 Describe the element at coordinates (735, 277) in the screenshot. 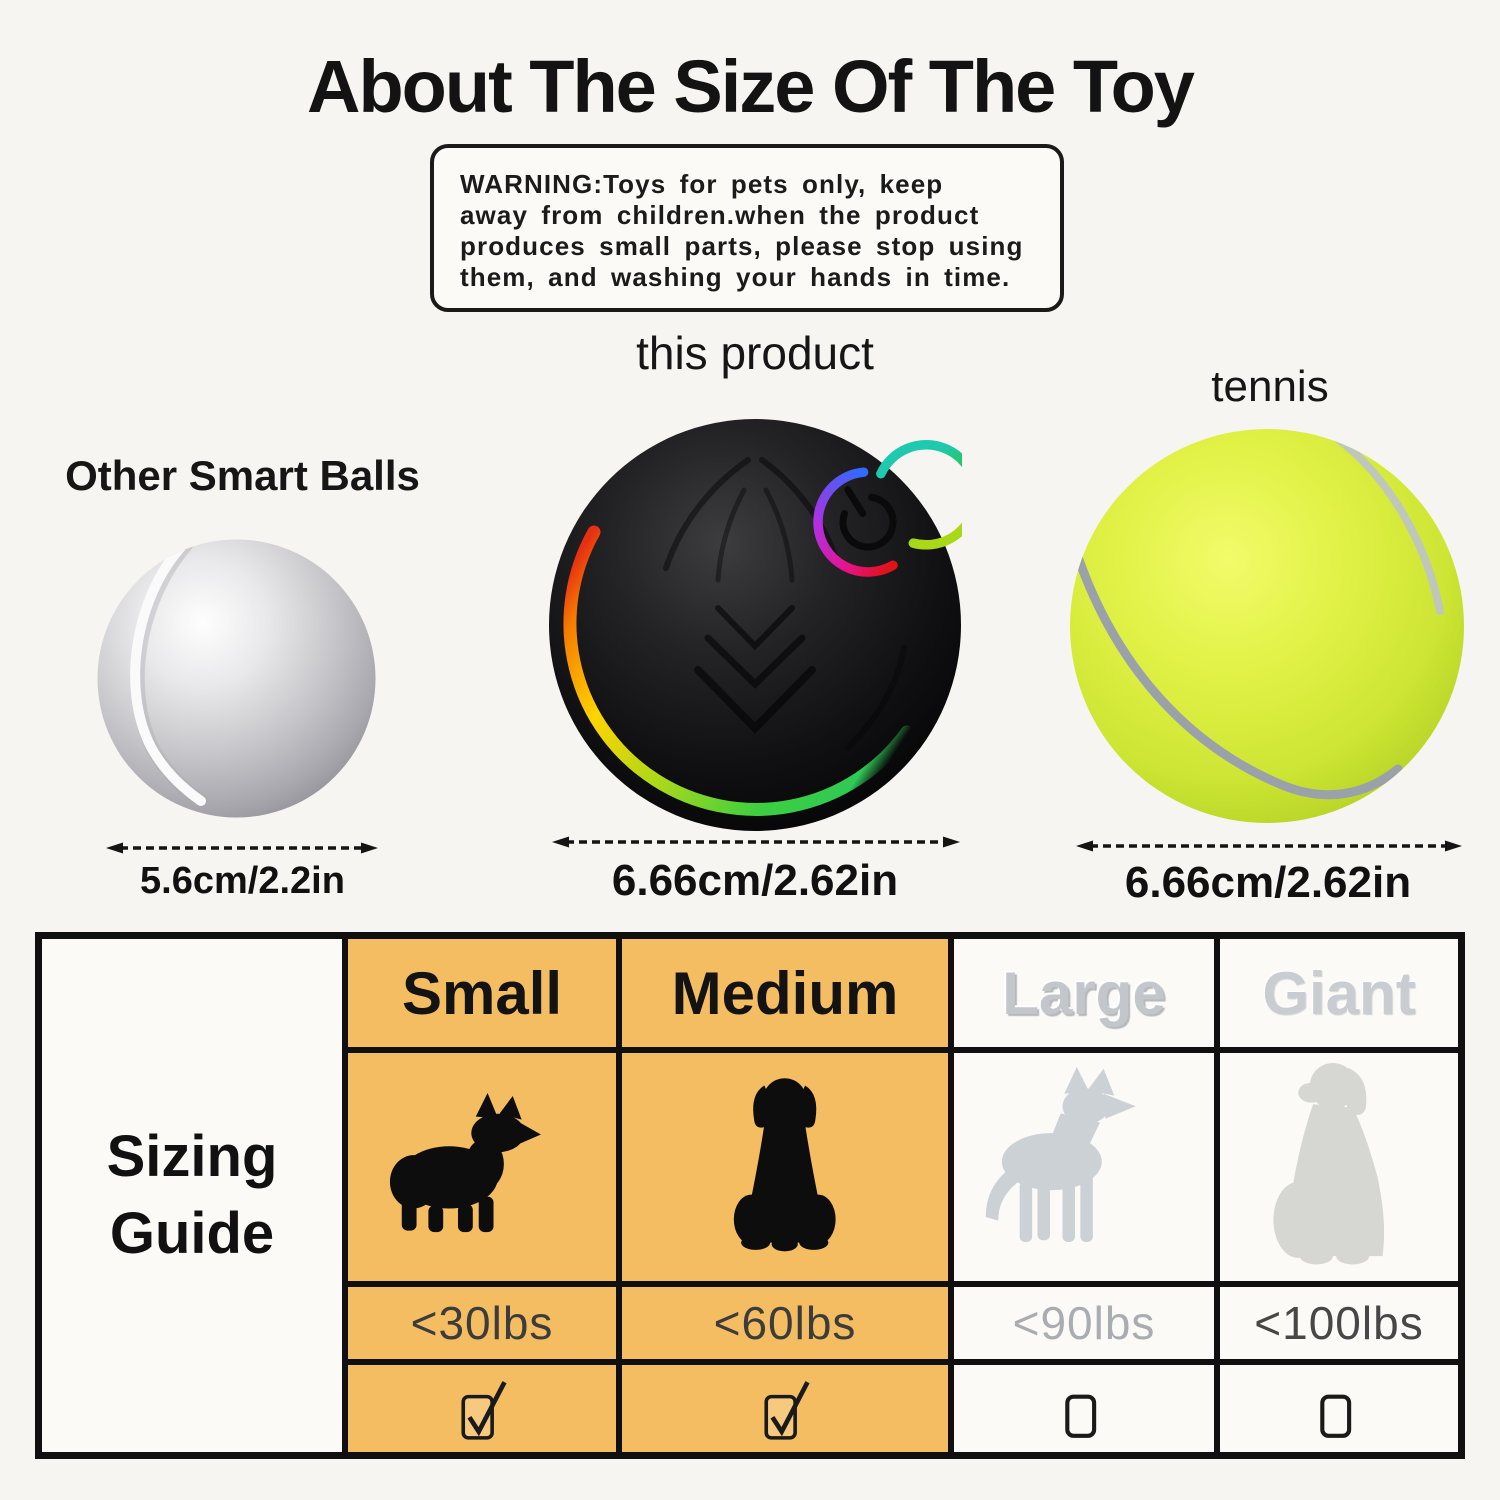

I see `warning-text: them, and washing your hands in time.` at that location.